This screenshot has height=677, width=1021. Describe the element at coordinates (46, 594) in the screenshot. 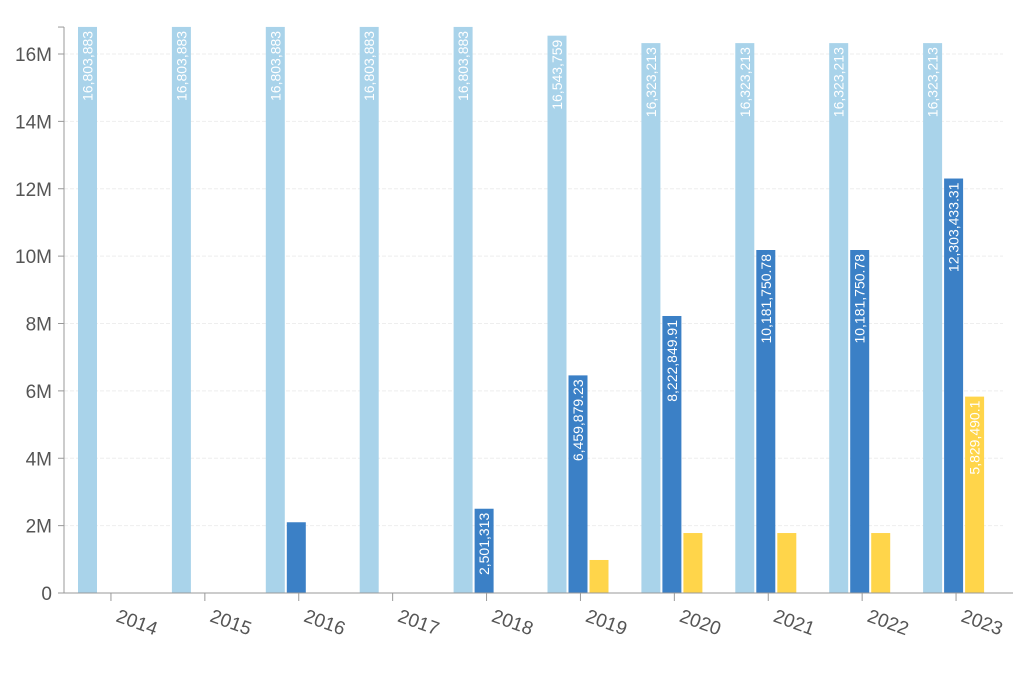

I see `y-tick-label: 0` at that location.